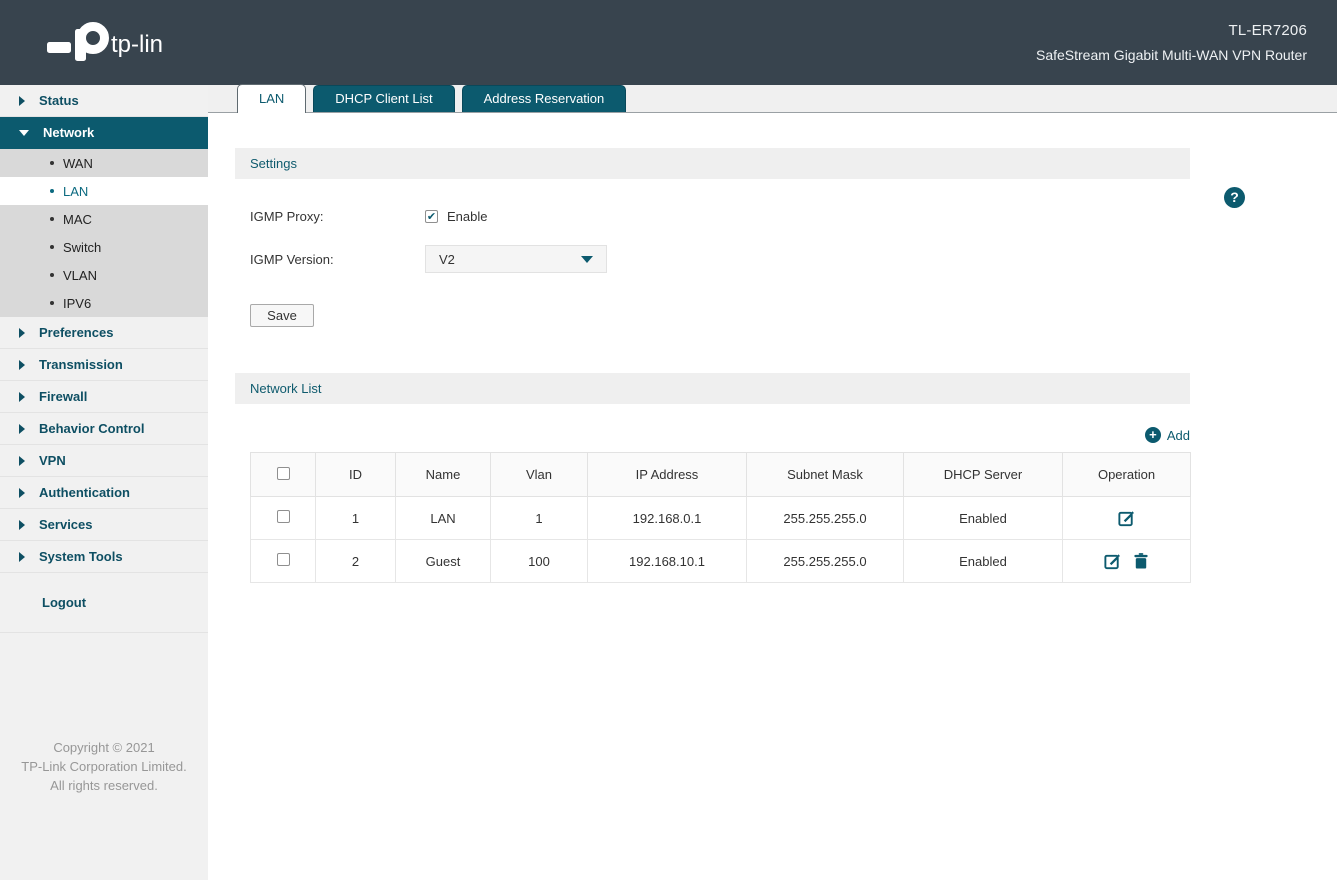 The height and width of the screenshot is (880, 1337). I want to click on device-model: TL-ER7206, so click(1267, 30).